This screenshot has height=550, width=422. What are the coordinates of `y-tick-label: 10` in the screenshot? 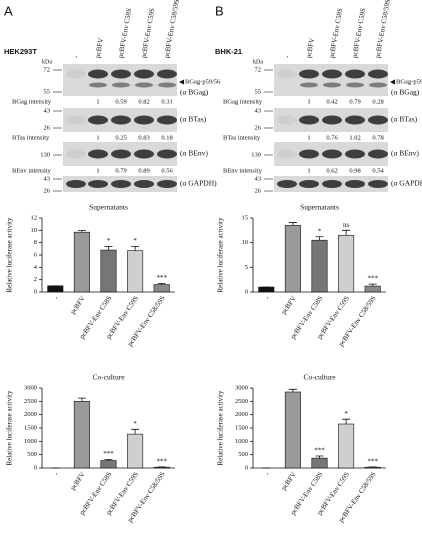 It's located at (34, 230).